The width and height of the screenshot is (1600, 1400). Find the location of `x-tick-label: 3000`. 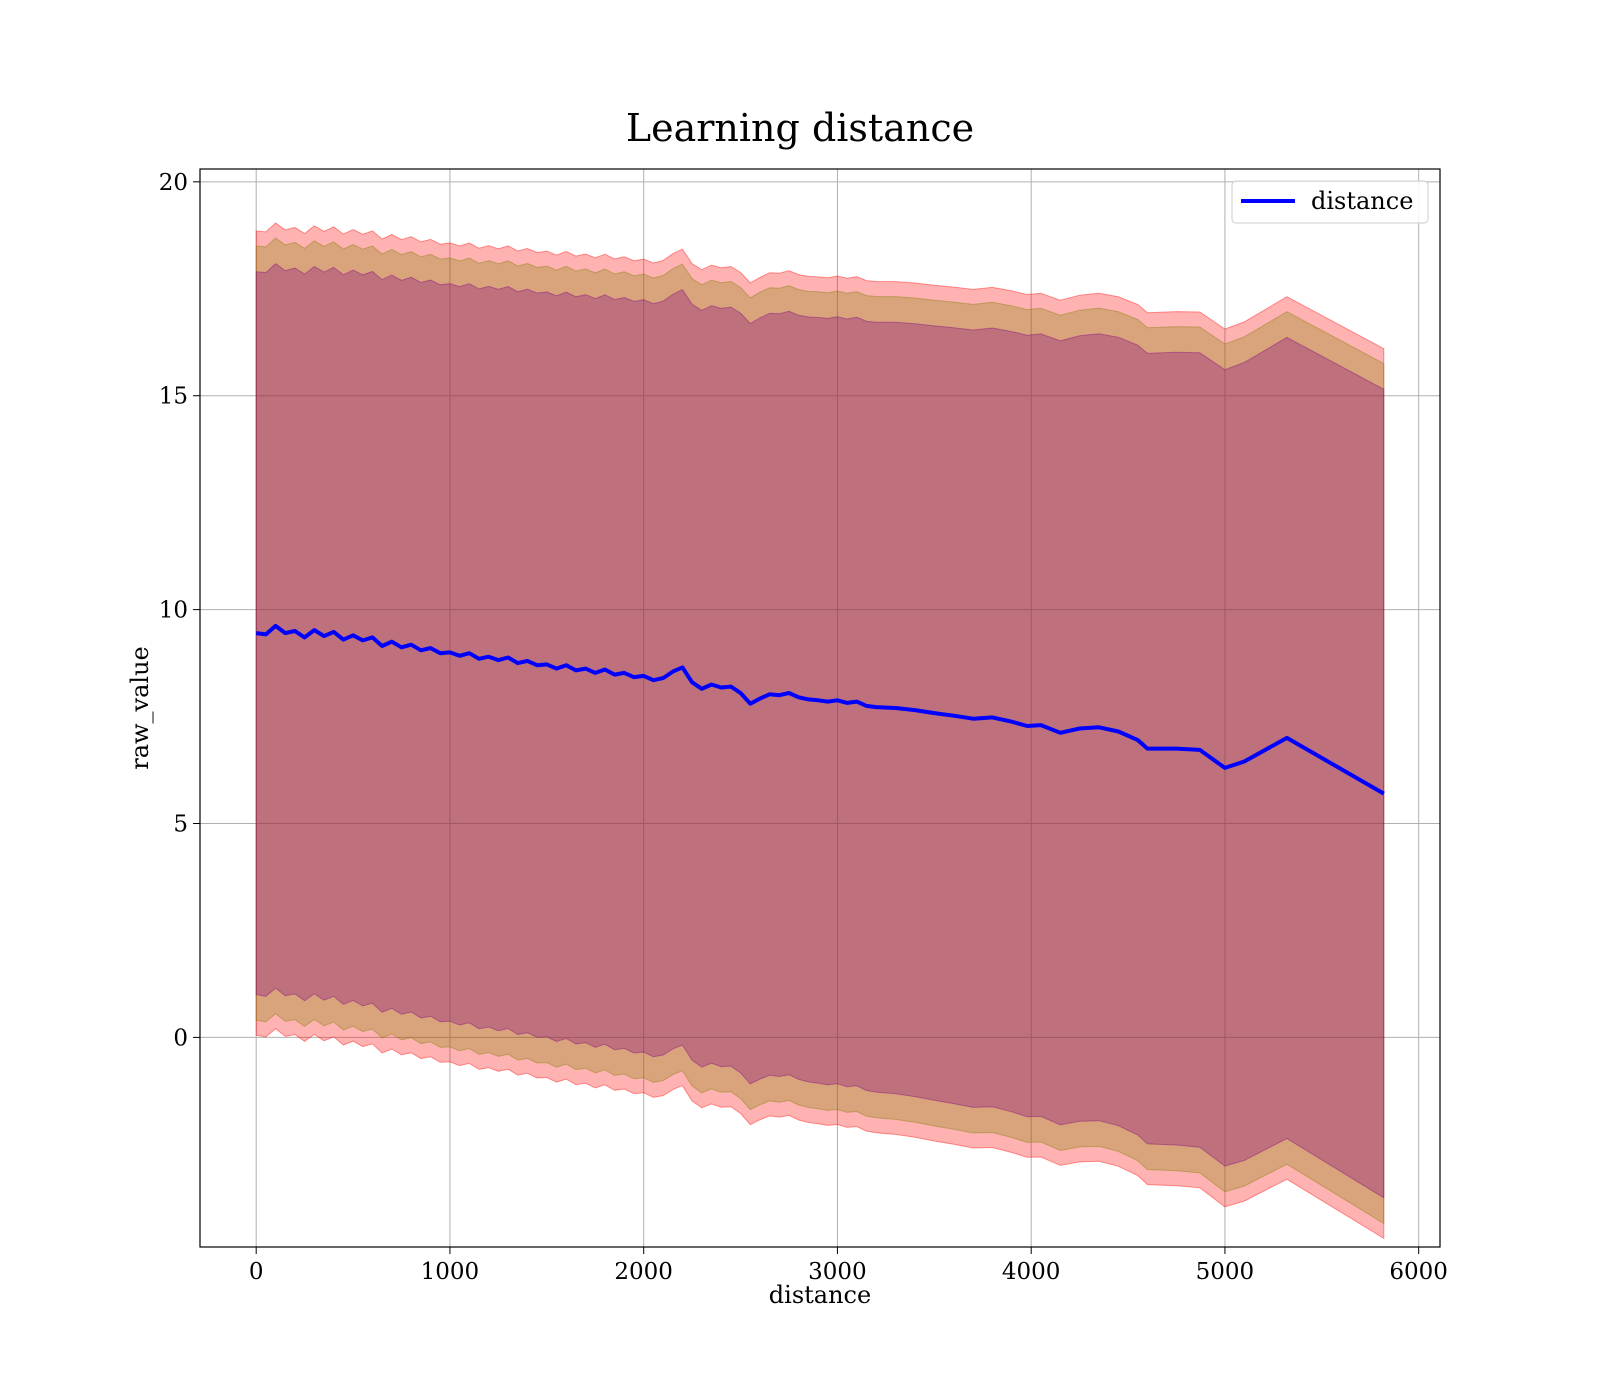

x-tick-label: 3000 is located at coordinates (837, 1272).